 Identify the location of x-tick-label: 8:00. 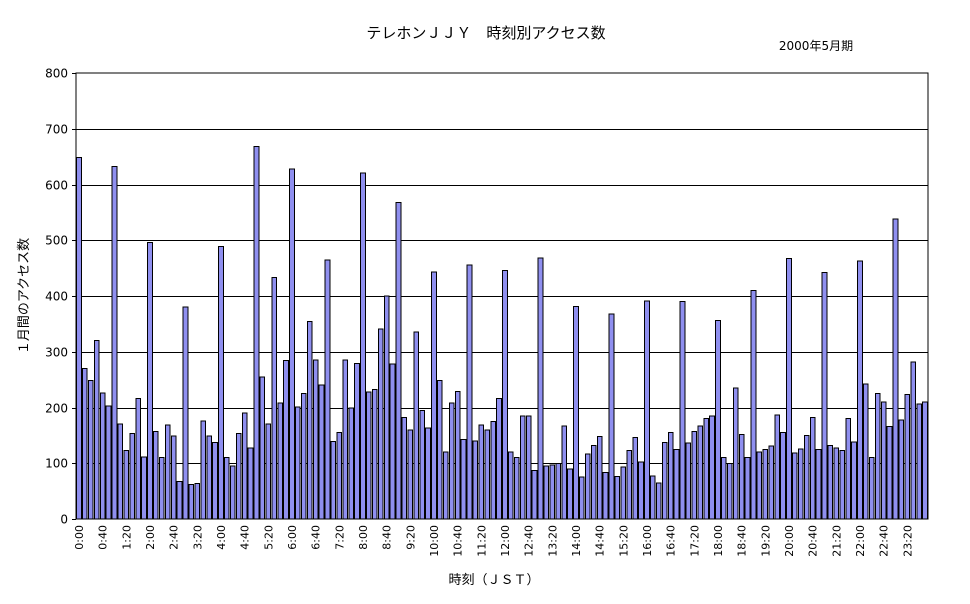
(363, 537).